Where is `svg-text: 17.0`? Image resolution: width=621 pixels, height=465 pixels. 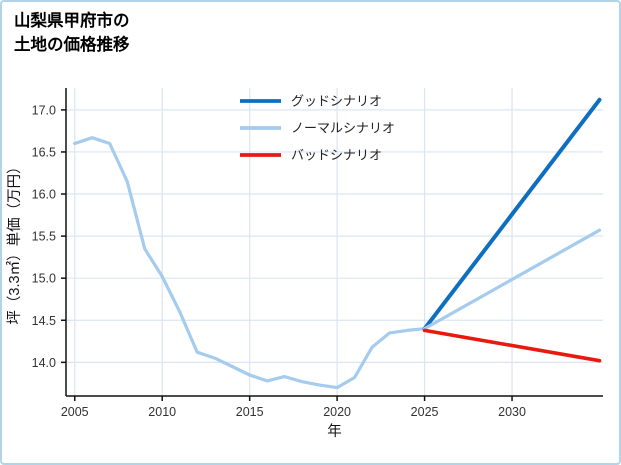 svg-text: 17.0 is located at coordinates (44, 110).